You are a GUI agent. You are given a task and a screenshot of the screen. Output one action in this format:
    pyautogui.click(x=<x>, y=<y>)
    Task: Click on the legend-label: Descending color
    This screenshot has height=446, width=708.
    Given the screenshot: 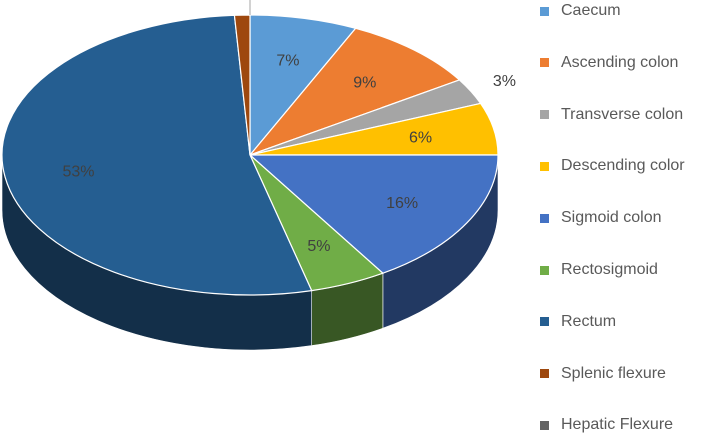 What is the action you would take?
    pyautogui.click(x=623, y=166)
    